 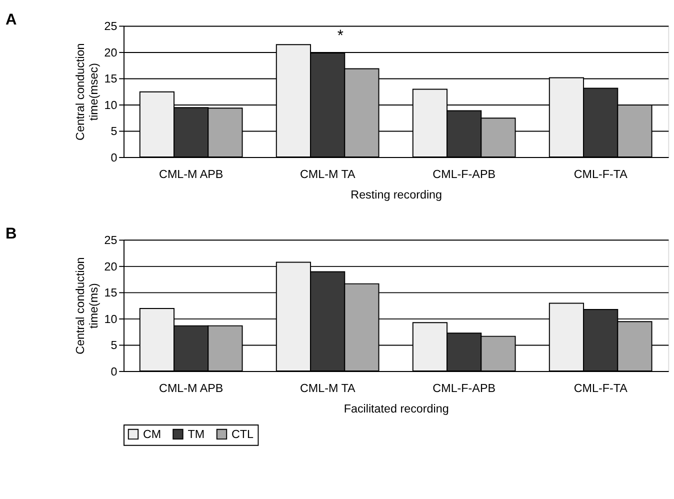 I want to click on x-axis-title: Resting recording, so click(x=396, y=195).